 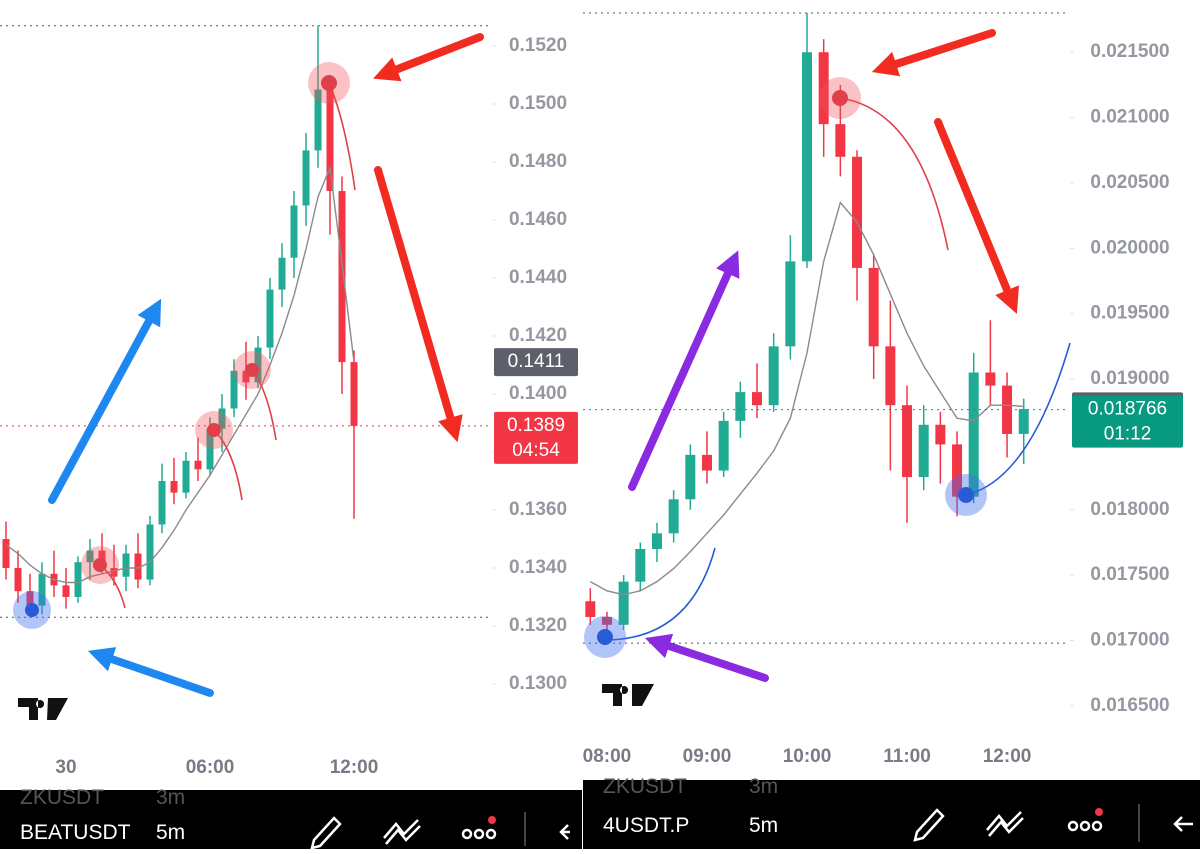 I want to click on price-tag-label: 0.018766, so click(x=1127, y=409).